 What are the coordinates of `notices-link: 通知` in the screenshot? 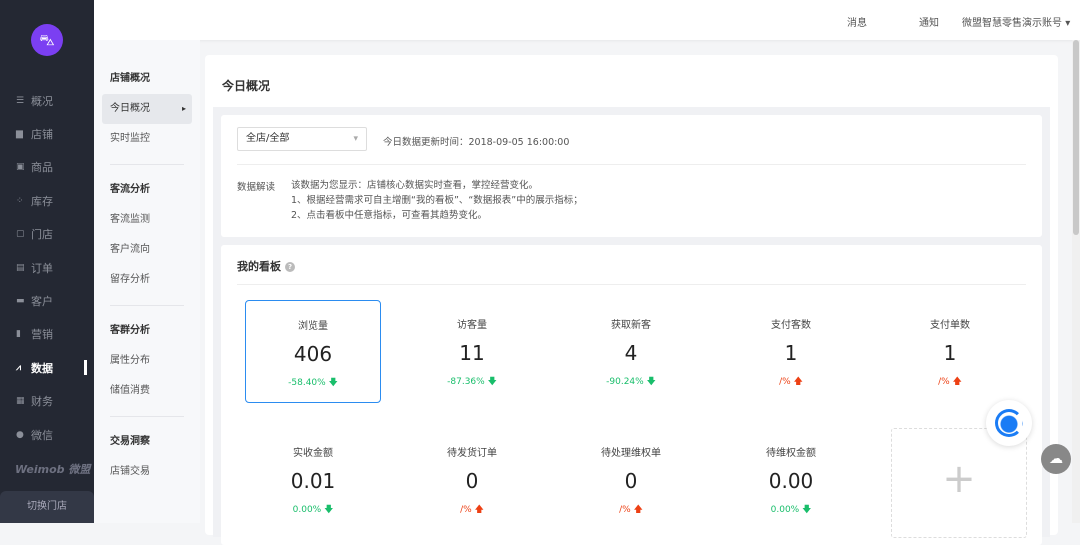 It's located at (929, 23).